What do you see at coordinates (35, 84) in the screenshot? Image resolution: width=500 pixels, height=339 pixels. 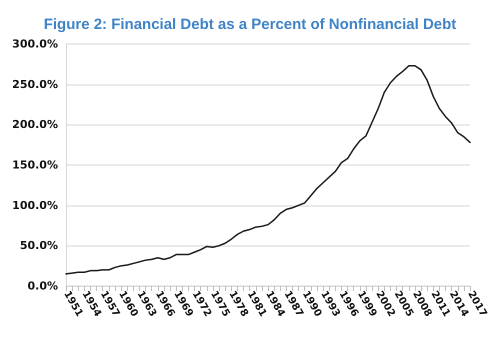 I see `y-tick-label: 250.0%` at bounding box center [35, 84].